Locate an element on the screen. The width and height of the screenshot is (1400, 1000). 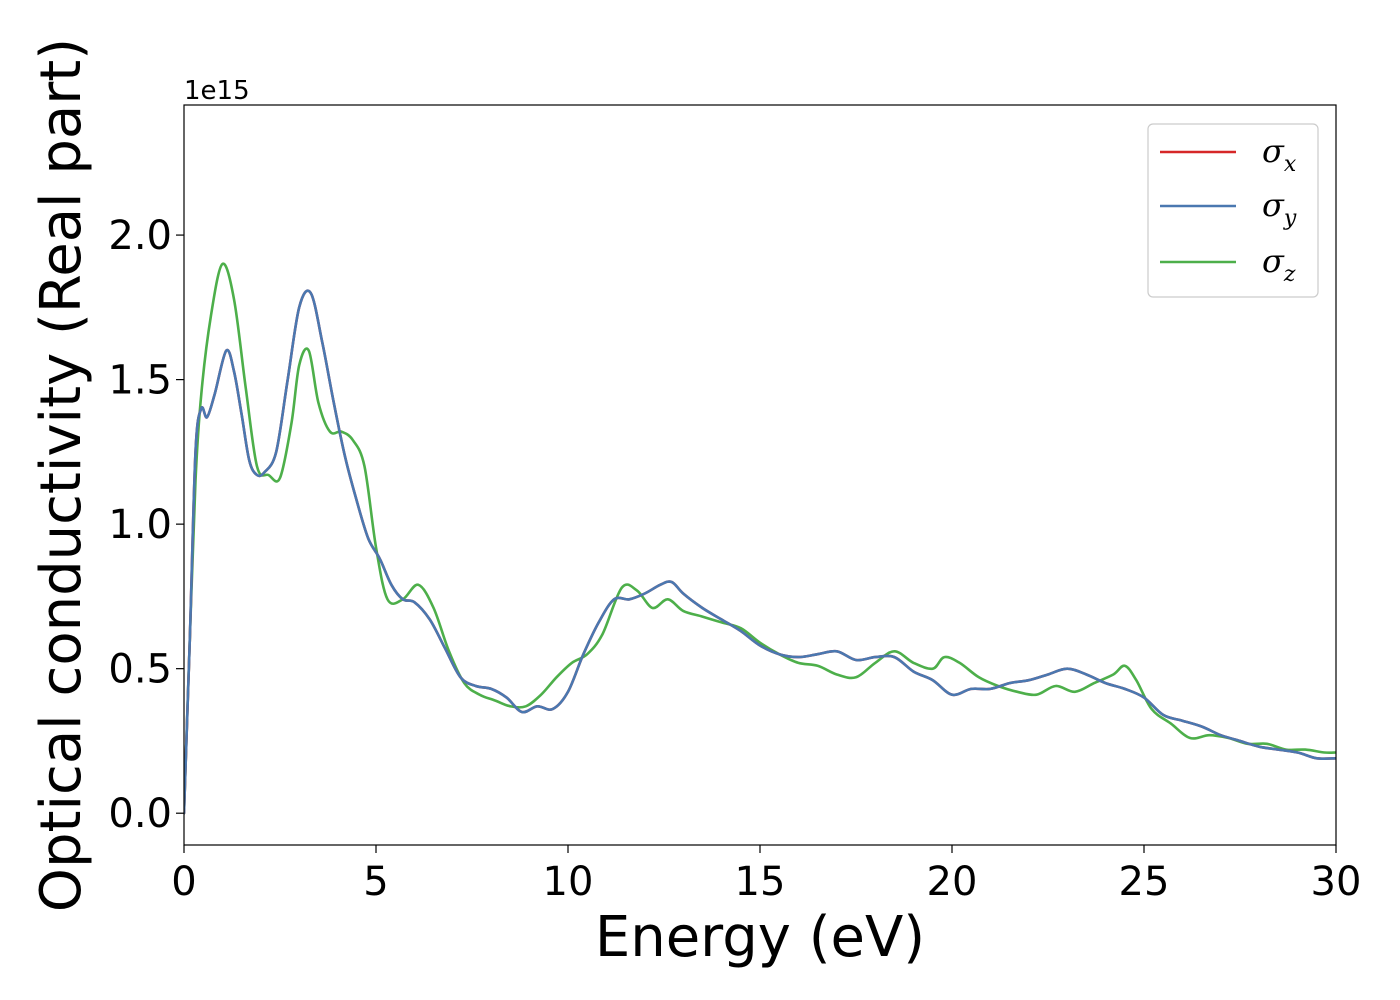
x-axis-title: Energy (eV) is located at coordinates (760, 937).